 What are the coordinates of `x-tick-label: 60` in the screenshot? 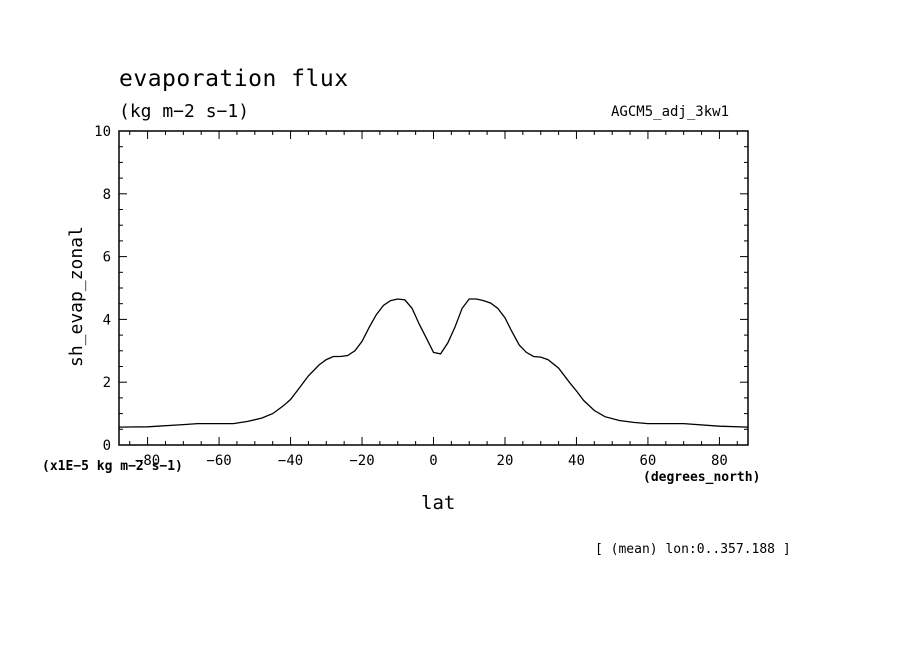 It's located at (648, 461).